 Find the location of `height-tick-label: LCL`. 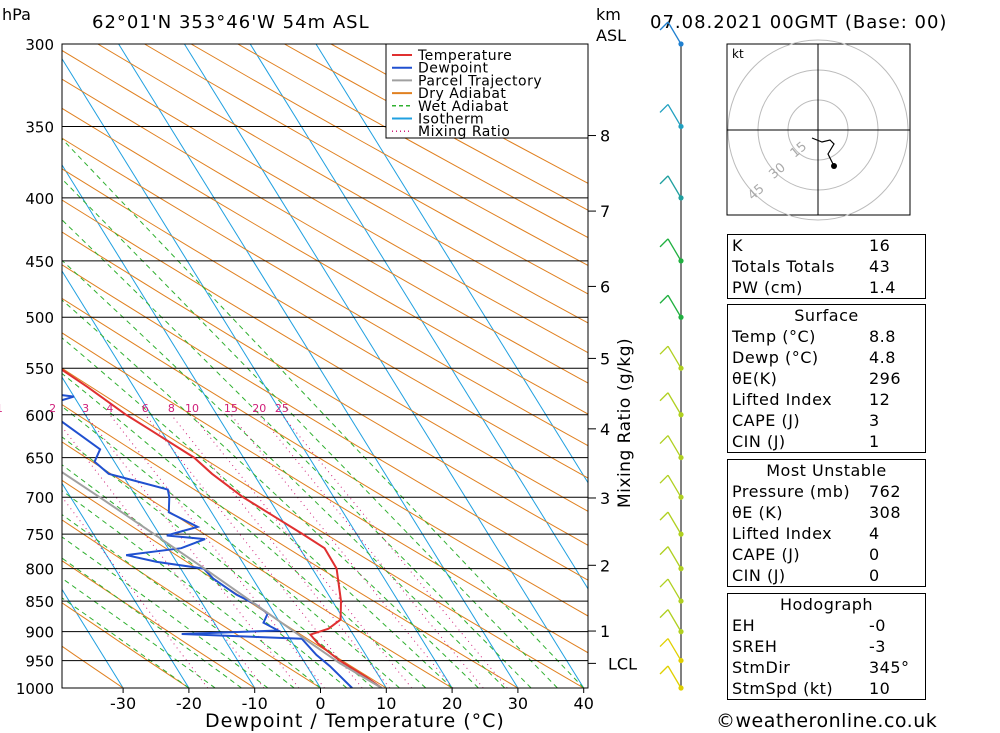

height-tick-label: LCL is located at coordinates (622, 663).